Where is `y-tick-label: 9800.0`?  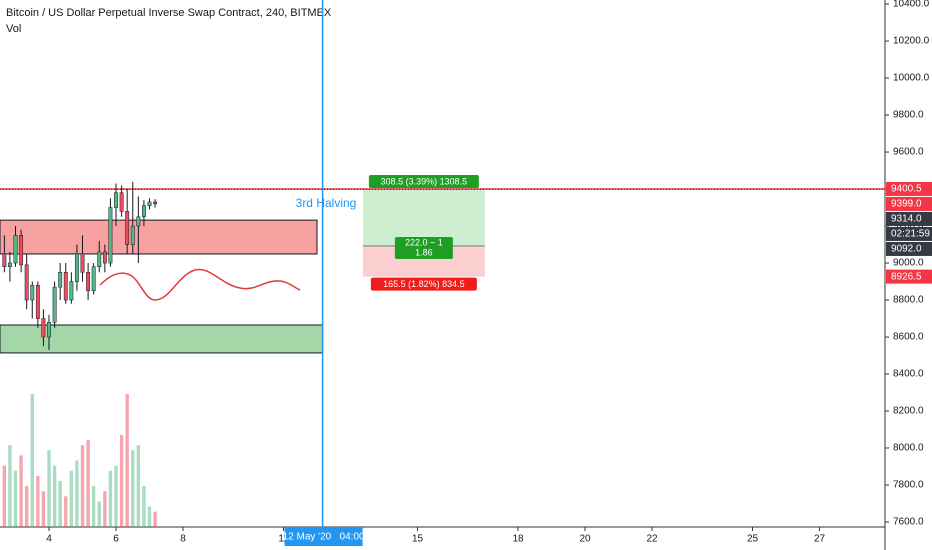 y-tick-label: 9800.0 is located at coordinates (908, 115).